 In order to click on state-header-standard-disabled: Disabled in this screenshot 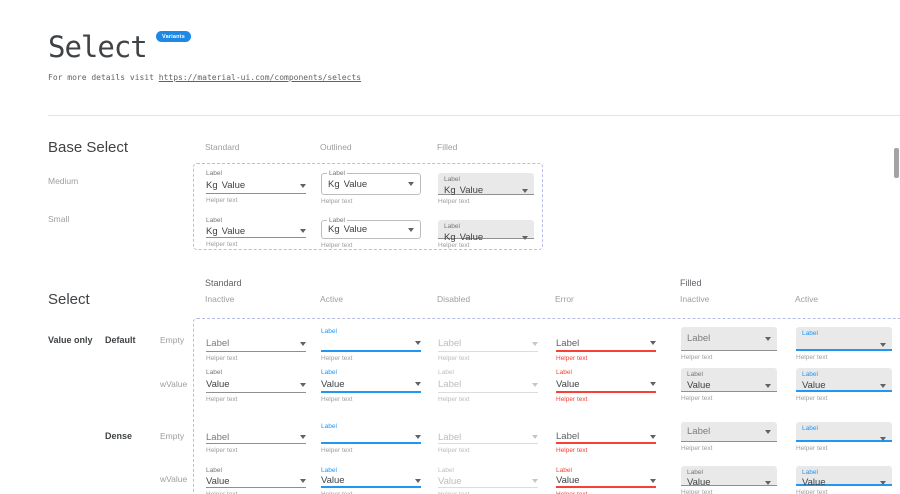, I will do `click(454, 299)`.